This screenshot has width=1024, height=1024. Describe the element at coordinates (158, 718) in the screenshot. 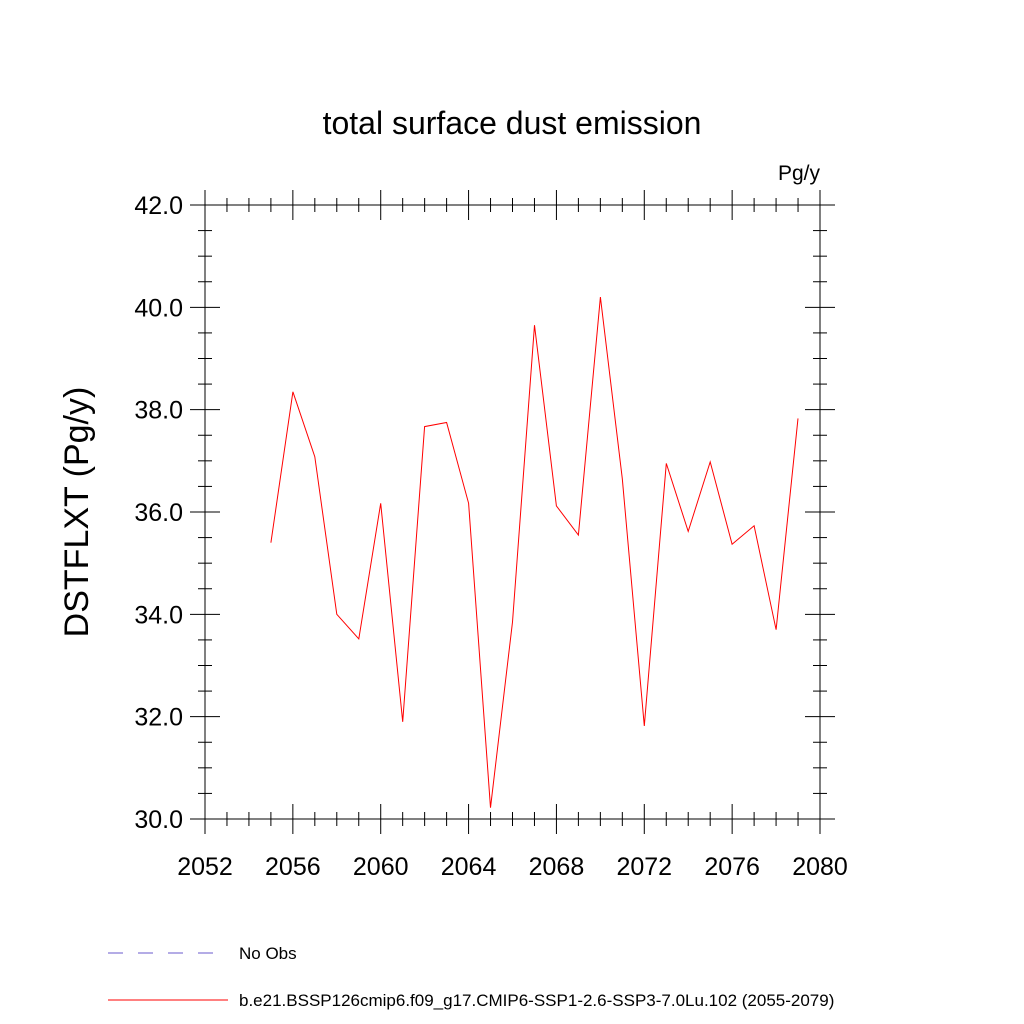

I see `y-tick-label: 32.0` at that location.